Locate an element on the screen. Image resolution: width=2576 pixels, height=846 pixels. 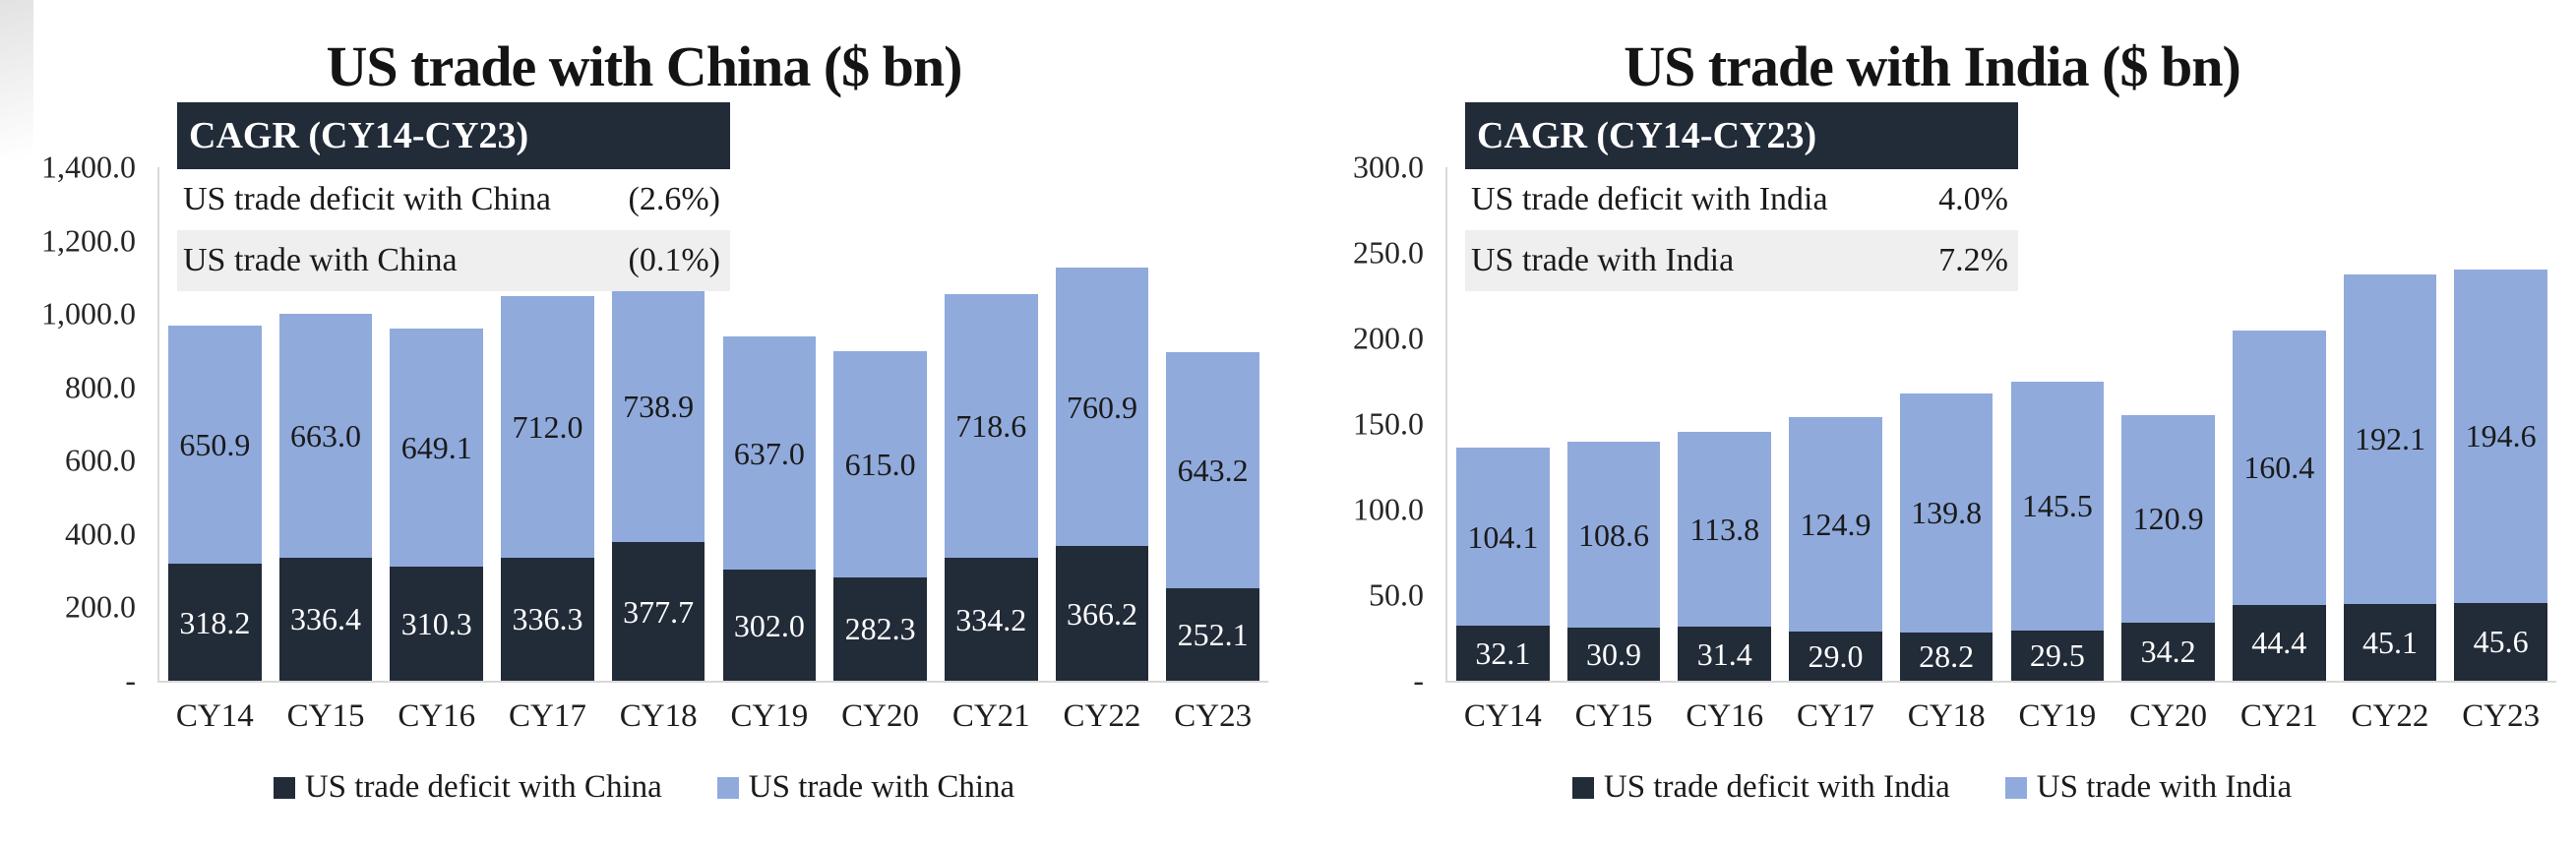
bar-segment-deficit: 310.3 is located at coordinates (437, 624).